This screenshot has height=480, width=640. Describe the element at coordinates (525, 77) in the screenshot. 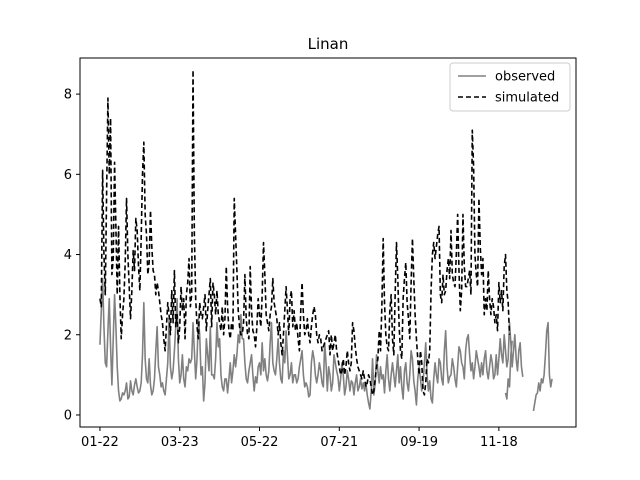

I see `legend-label-observed: observed` at that location.